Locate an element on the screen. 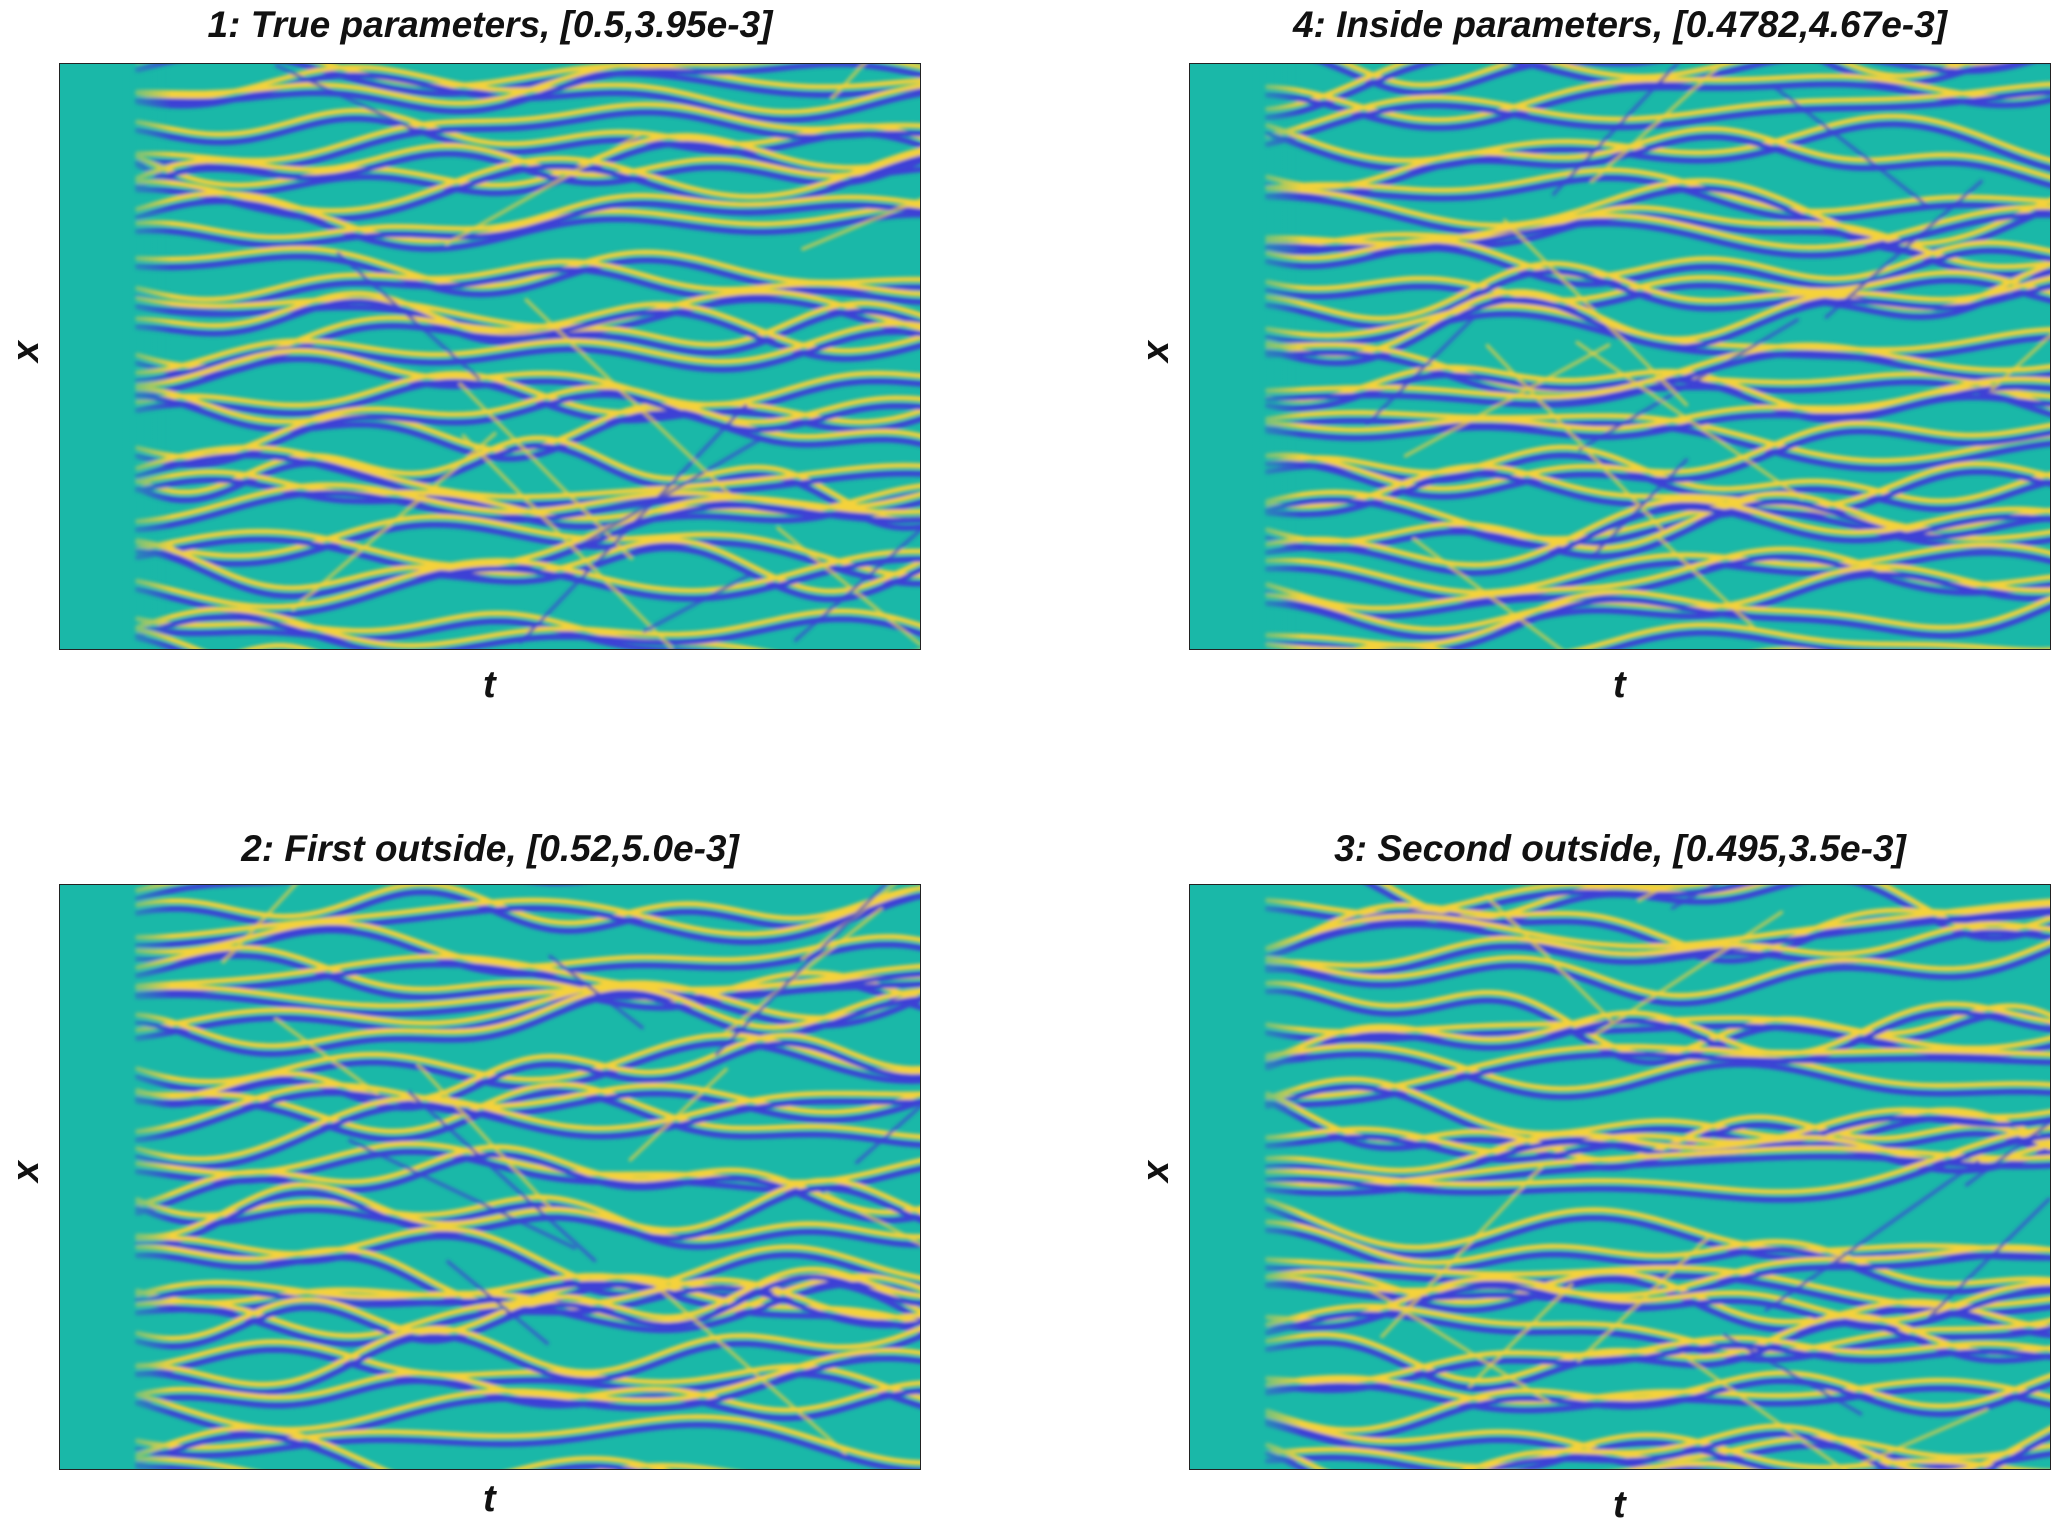 The image size is (2067, 1538). chart-title: 2: First outside, [0.52,5.0e-3] is located at coordinates (490, 848).